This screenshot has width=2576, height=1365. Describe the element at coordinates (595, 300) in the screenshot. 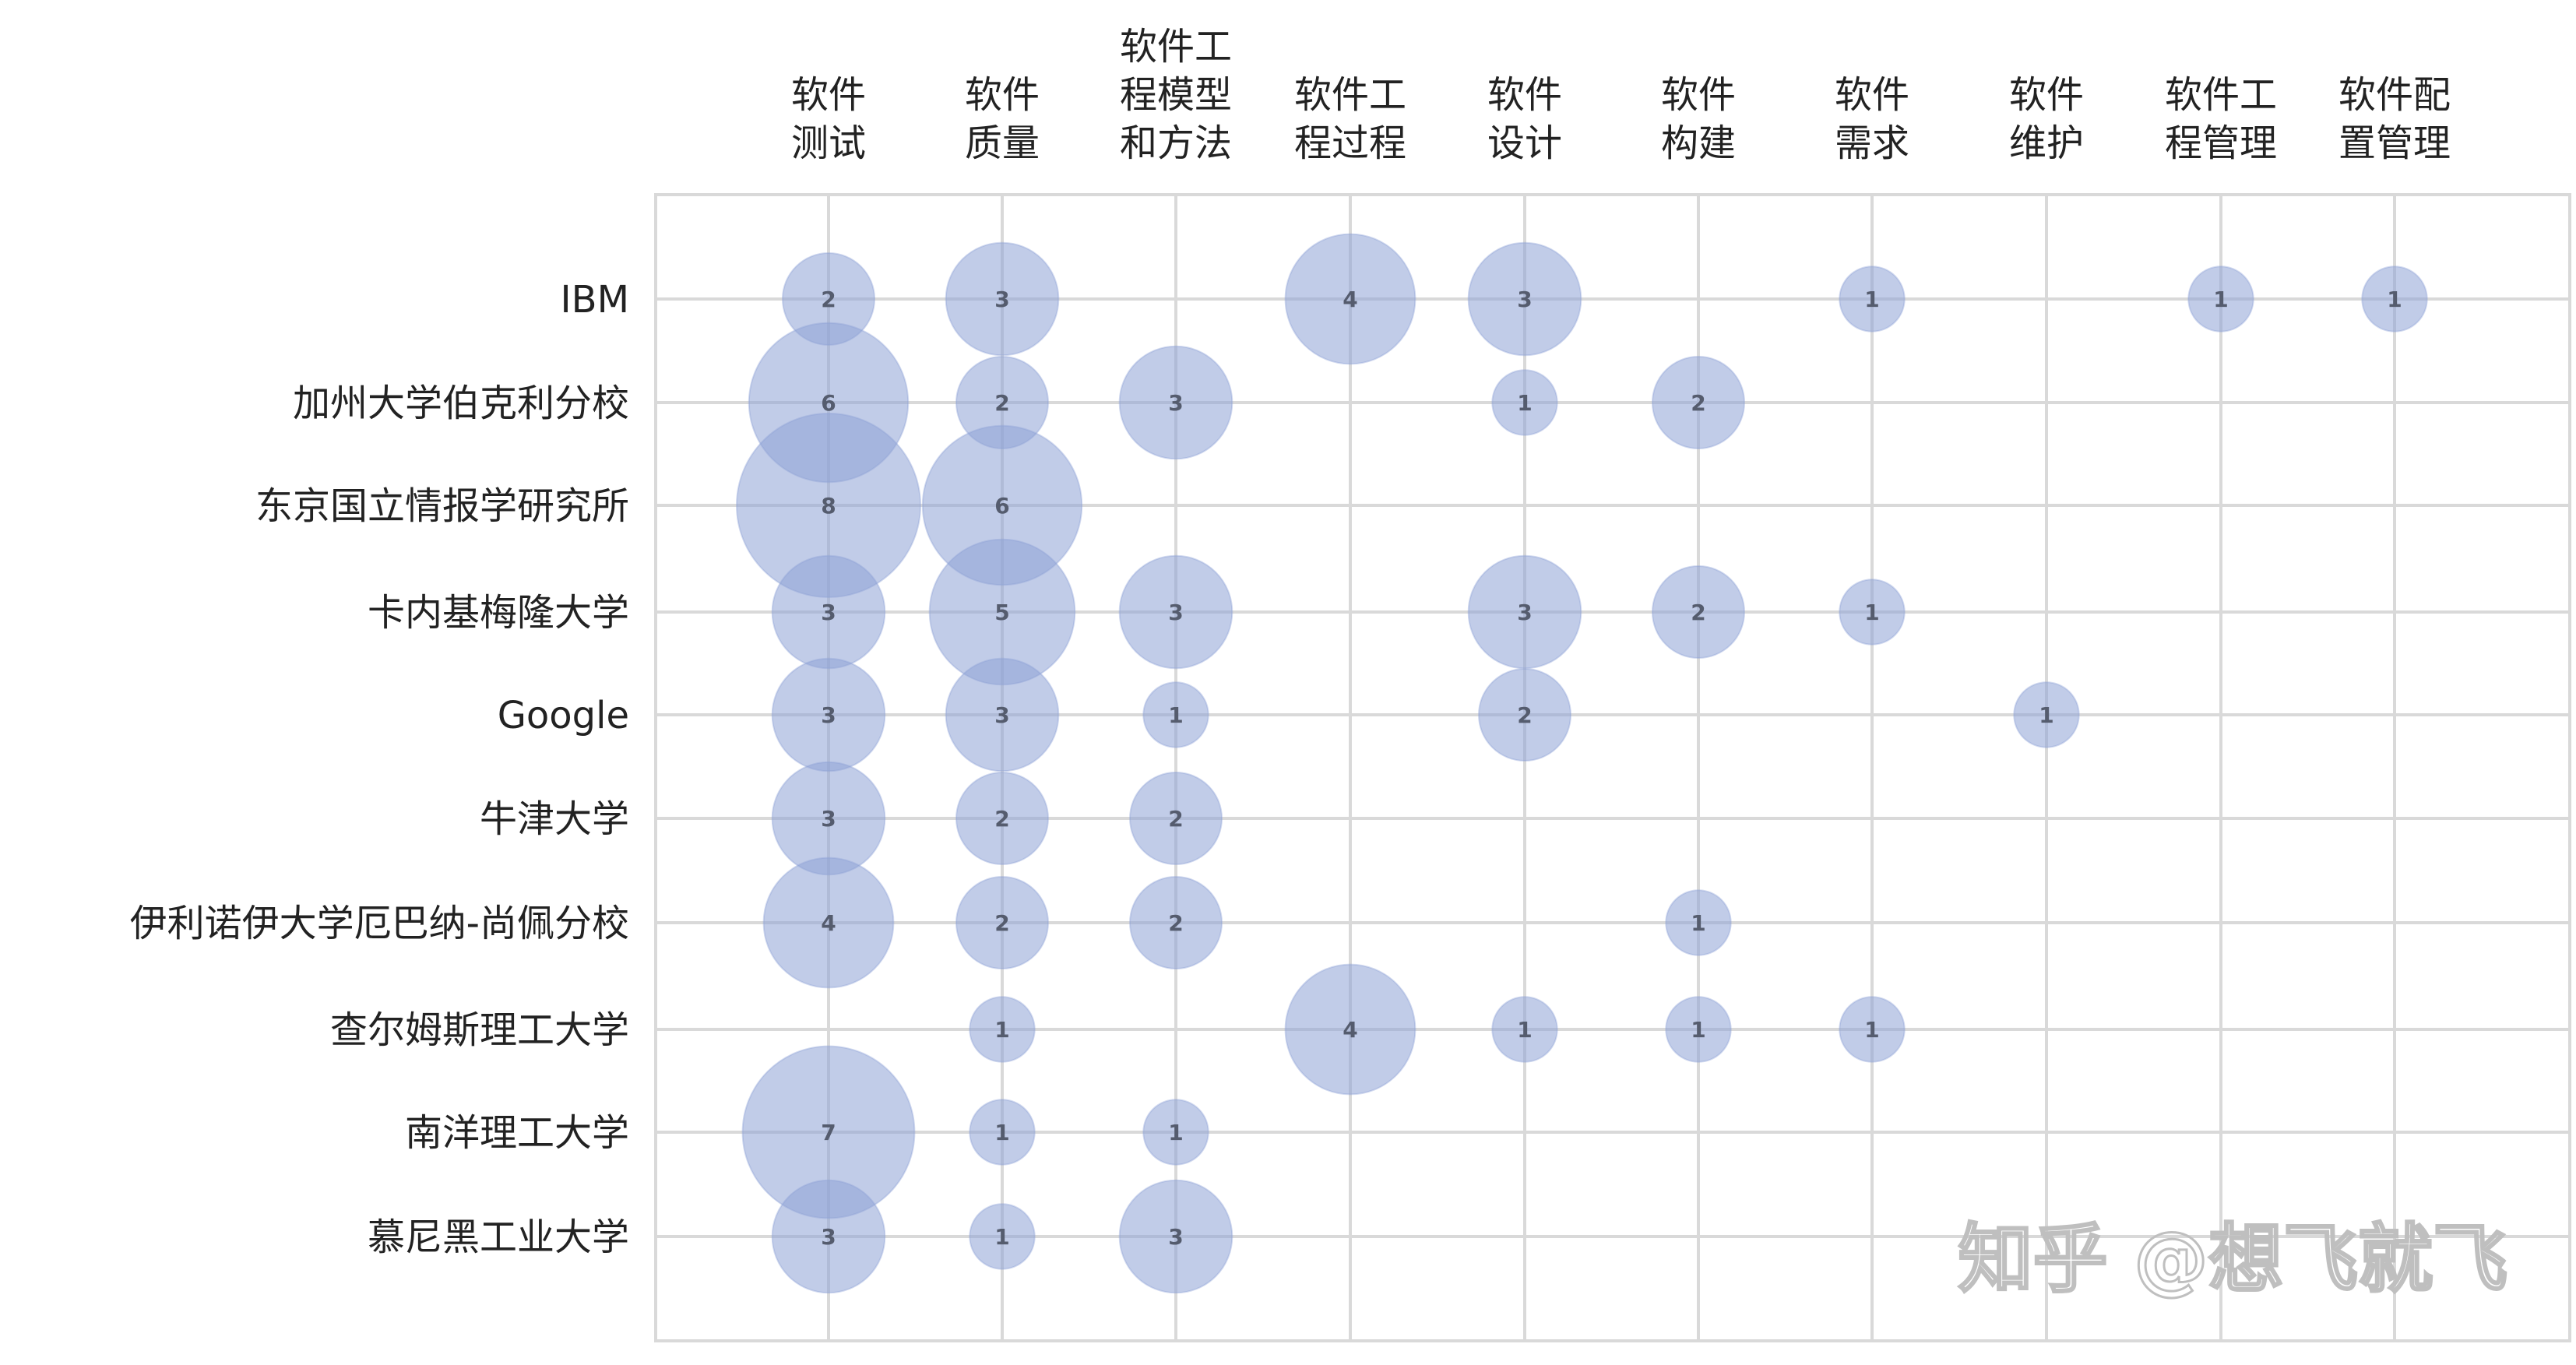

I see `row-label: IBM` at that location.